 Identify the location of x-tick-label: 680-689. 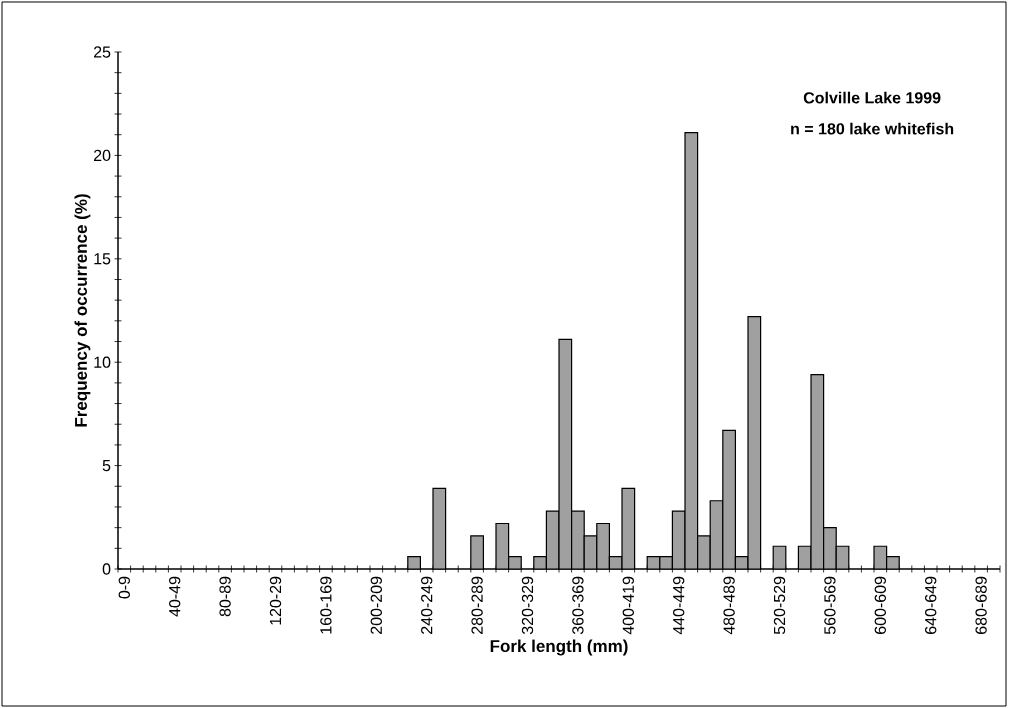
(981, 605).